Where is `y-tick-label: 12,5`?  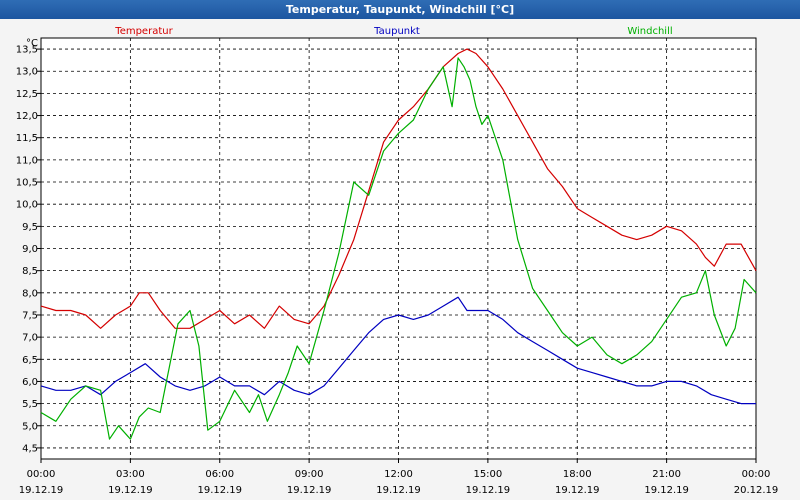
y-tick-label: 12,5 is located at coordinates (27, 94).